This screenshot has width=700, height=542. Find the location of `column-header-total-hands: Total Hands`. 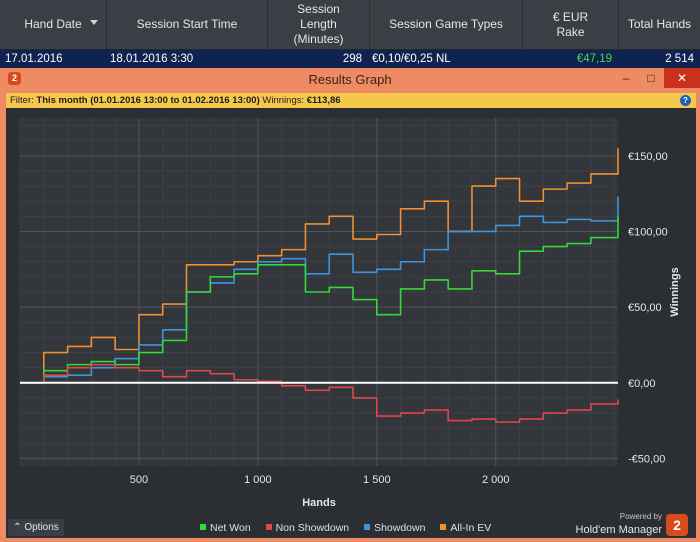

column-header-total-hands: Total Hands is located at coordinates (659, 24).